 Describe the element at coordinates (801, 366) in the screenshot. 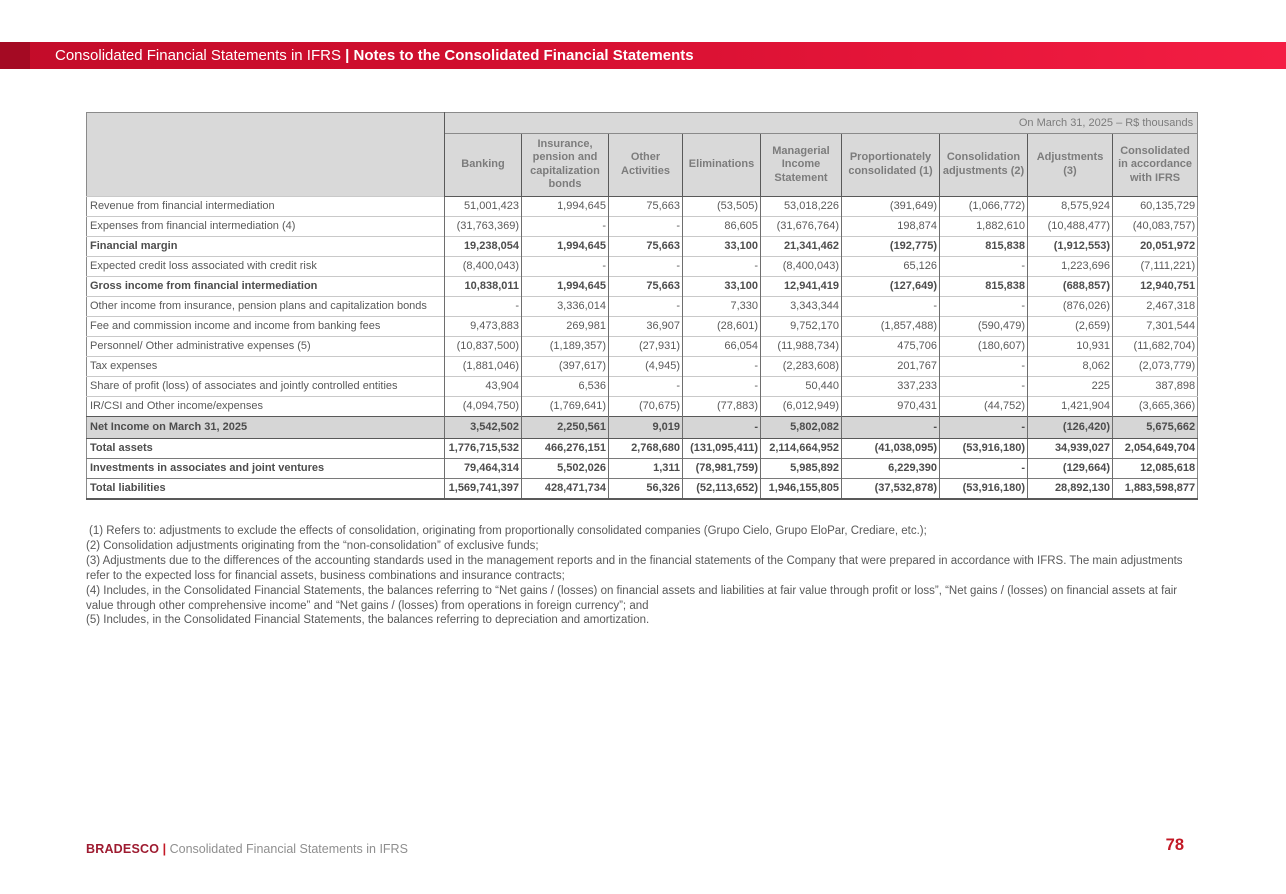

I see `cell-value: (2,283,608)` at that location.